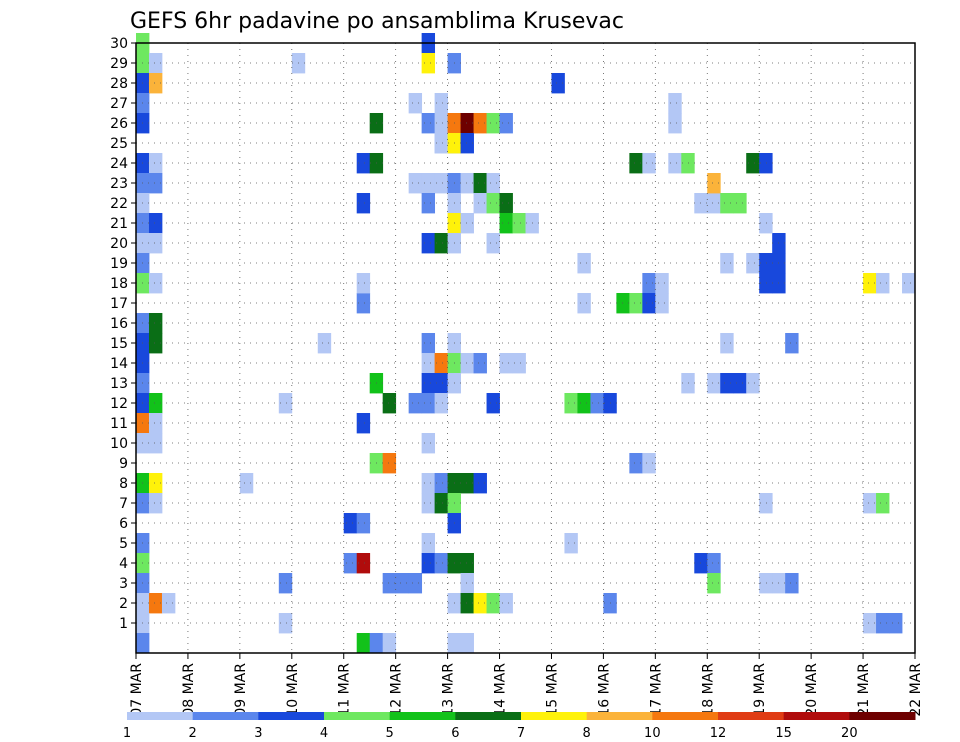 This screenshot has width=960, height=742. What do you see at coordinates (783, 733) in the screenshot?
I see `legend-label: 15` at bounding box center [783, 733].